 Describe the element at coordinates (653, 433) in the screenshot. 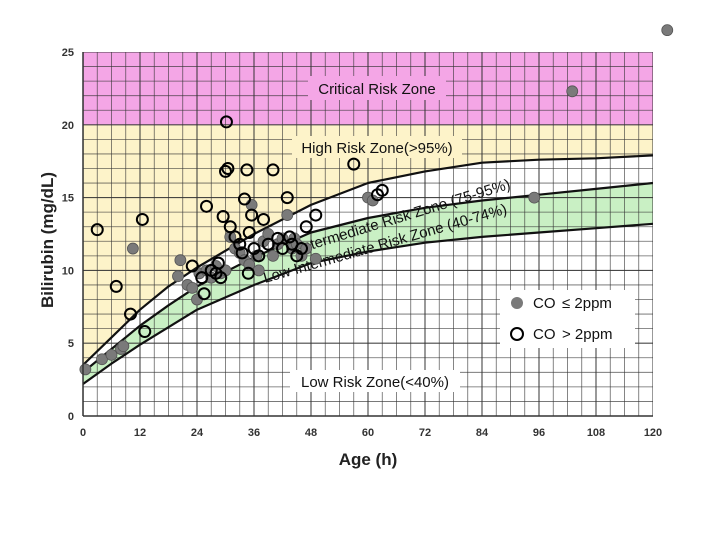

I see `x-tick-label: 120` at that location.